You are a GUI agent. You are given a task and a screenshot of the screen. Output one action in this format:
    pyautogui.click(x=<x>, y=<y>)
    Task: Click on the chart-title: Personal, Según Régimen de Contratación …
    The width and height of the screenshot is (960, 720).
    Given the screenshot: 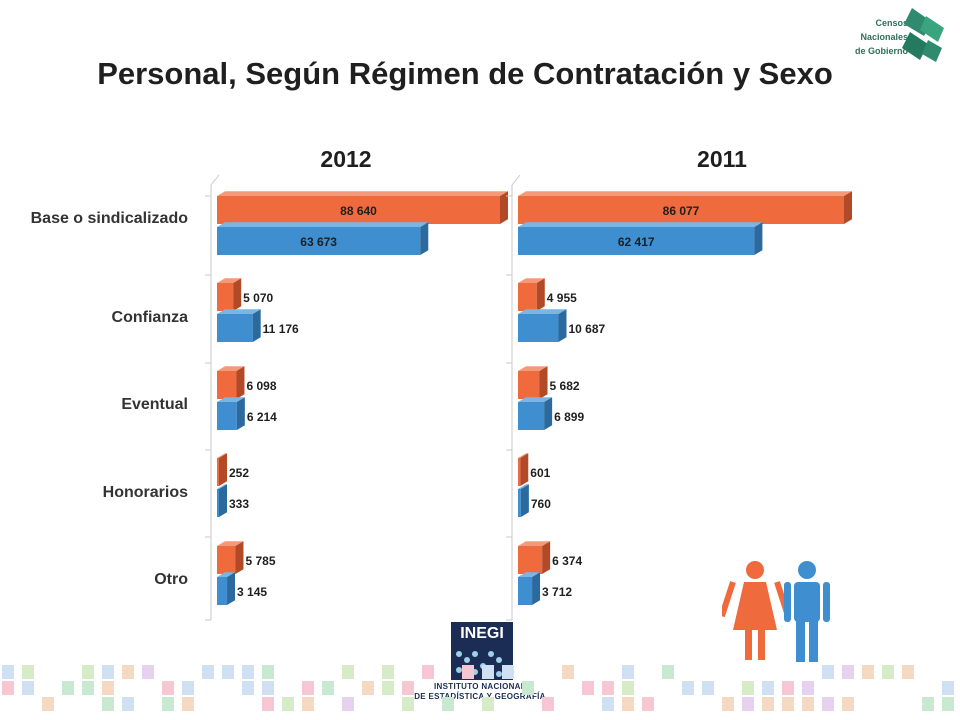 What is the action you would take?
    pyautogui.click(x=465, y=73)
    